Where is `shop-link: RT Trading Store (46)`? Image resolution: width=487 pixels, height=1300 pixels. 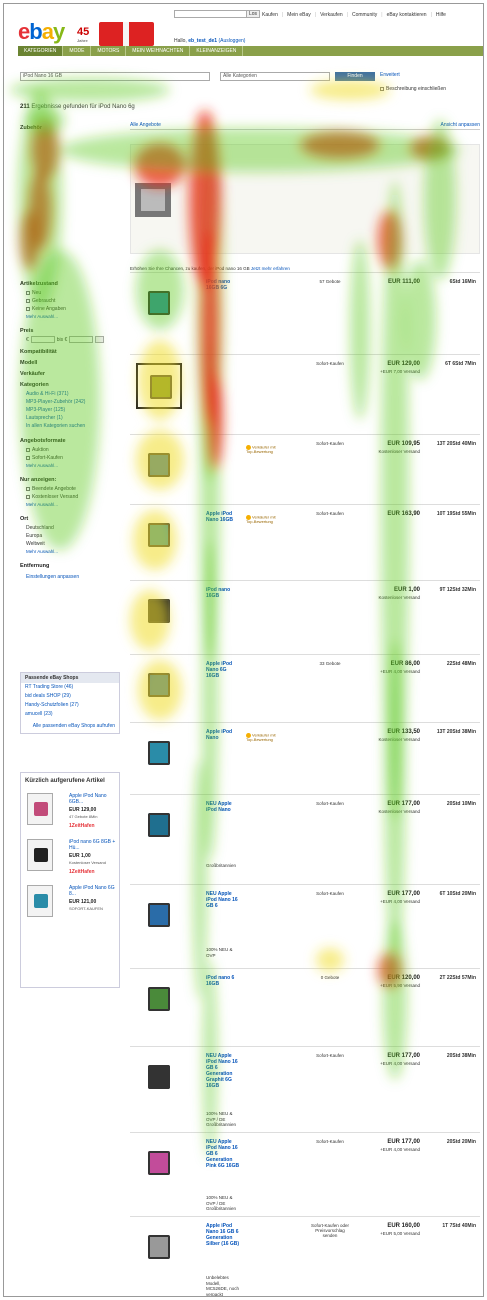
shop-link: RT Trading Store (46) is located at coordinates (49, 687).